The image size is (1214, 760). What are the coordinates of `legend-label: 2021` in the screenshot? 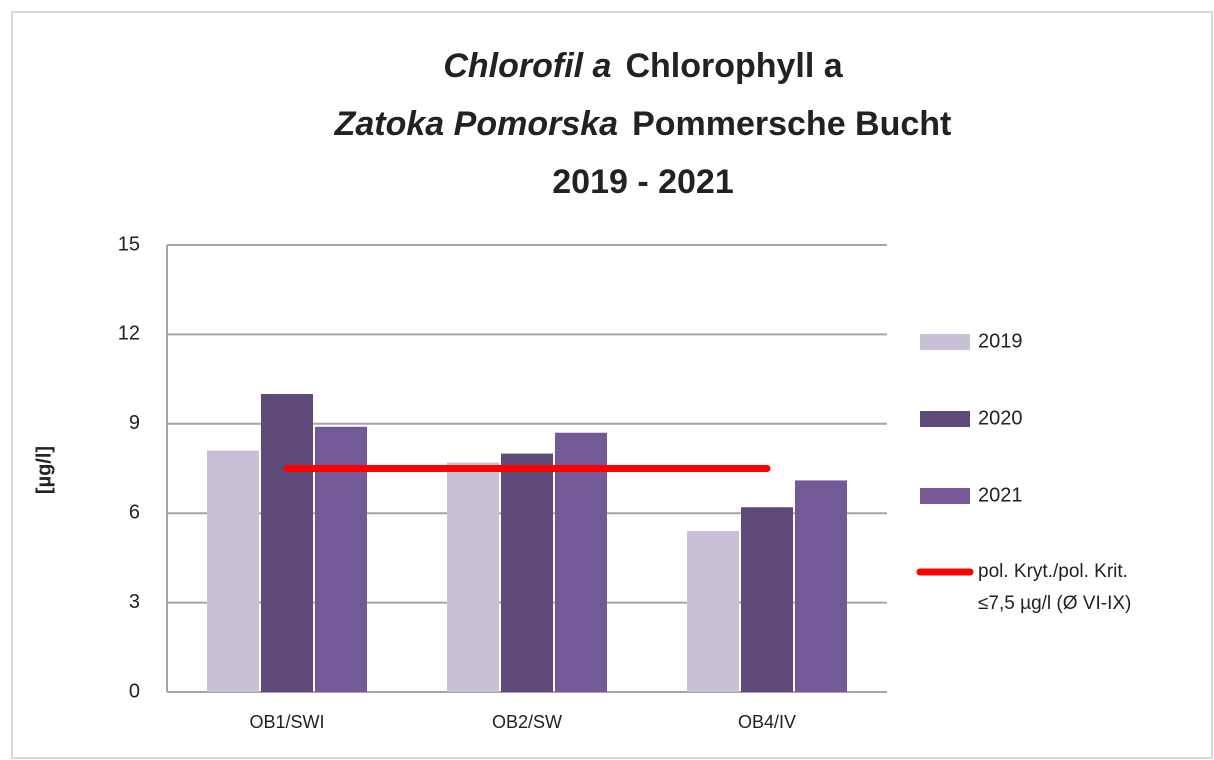 It's located at (1000, 495).